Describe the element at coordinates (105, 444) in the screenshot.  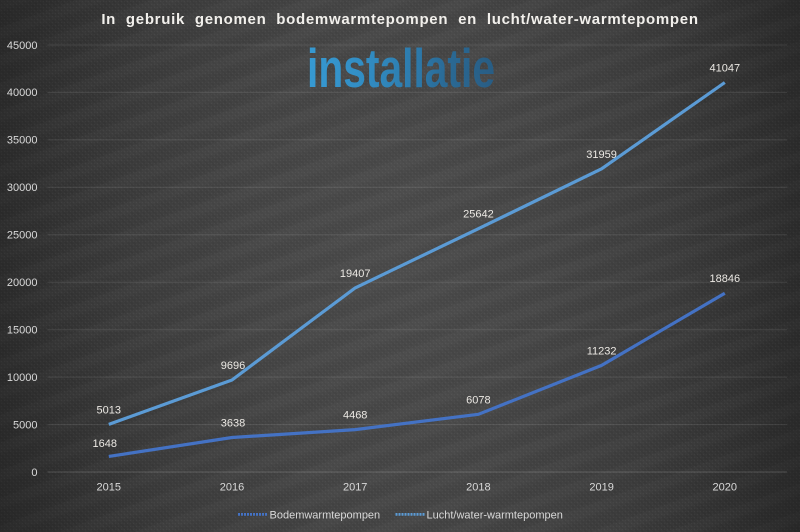
I see `svg-text: 1648` at that location.